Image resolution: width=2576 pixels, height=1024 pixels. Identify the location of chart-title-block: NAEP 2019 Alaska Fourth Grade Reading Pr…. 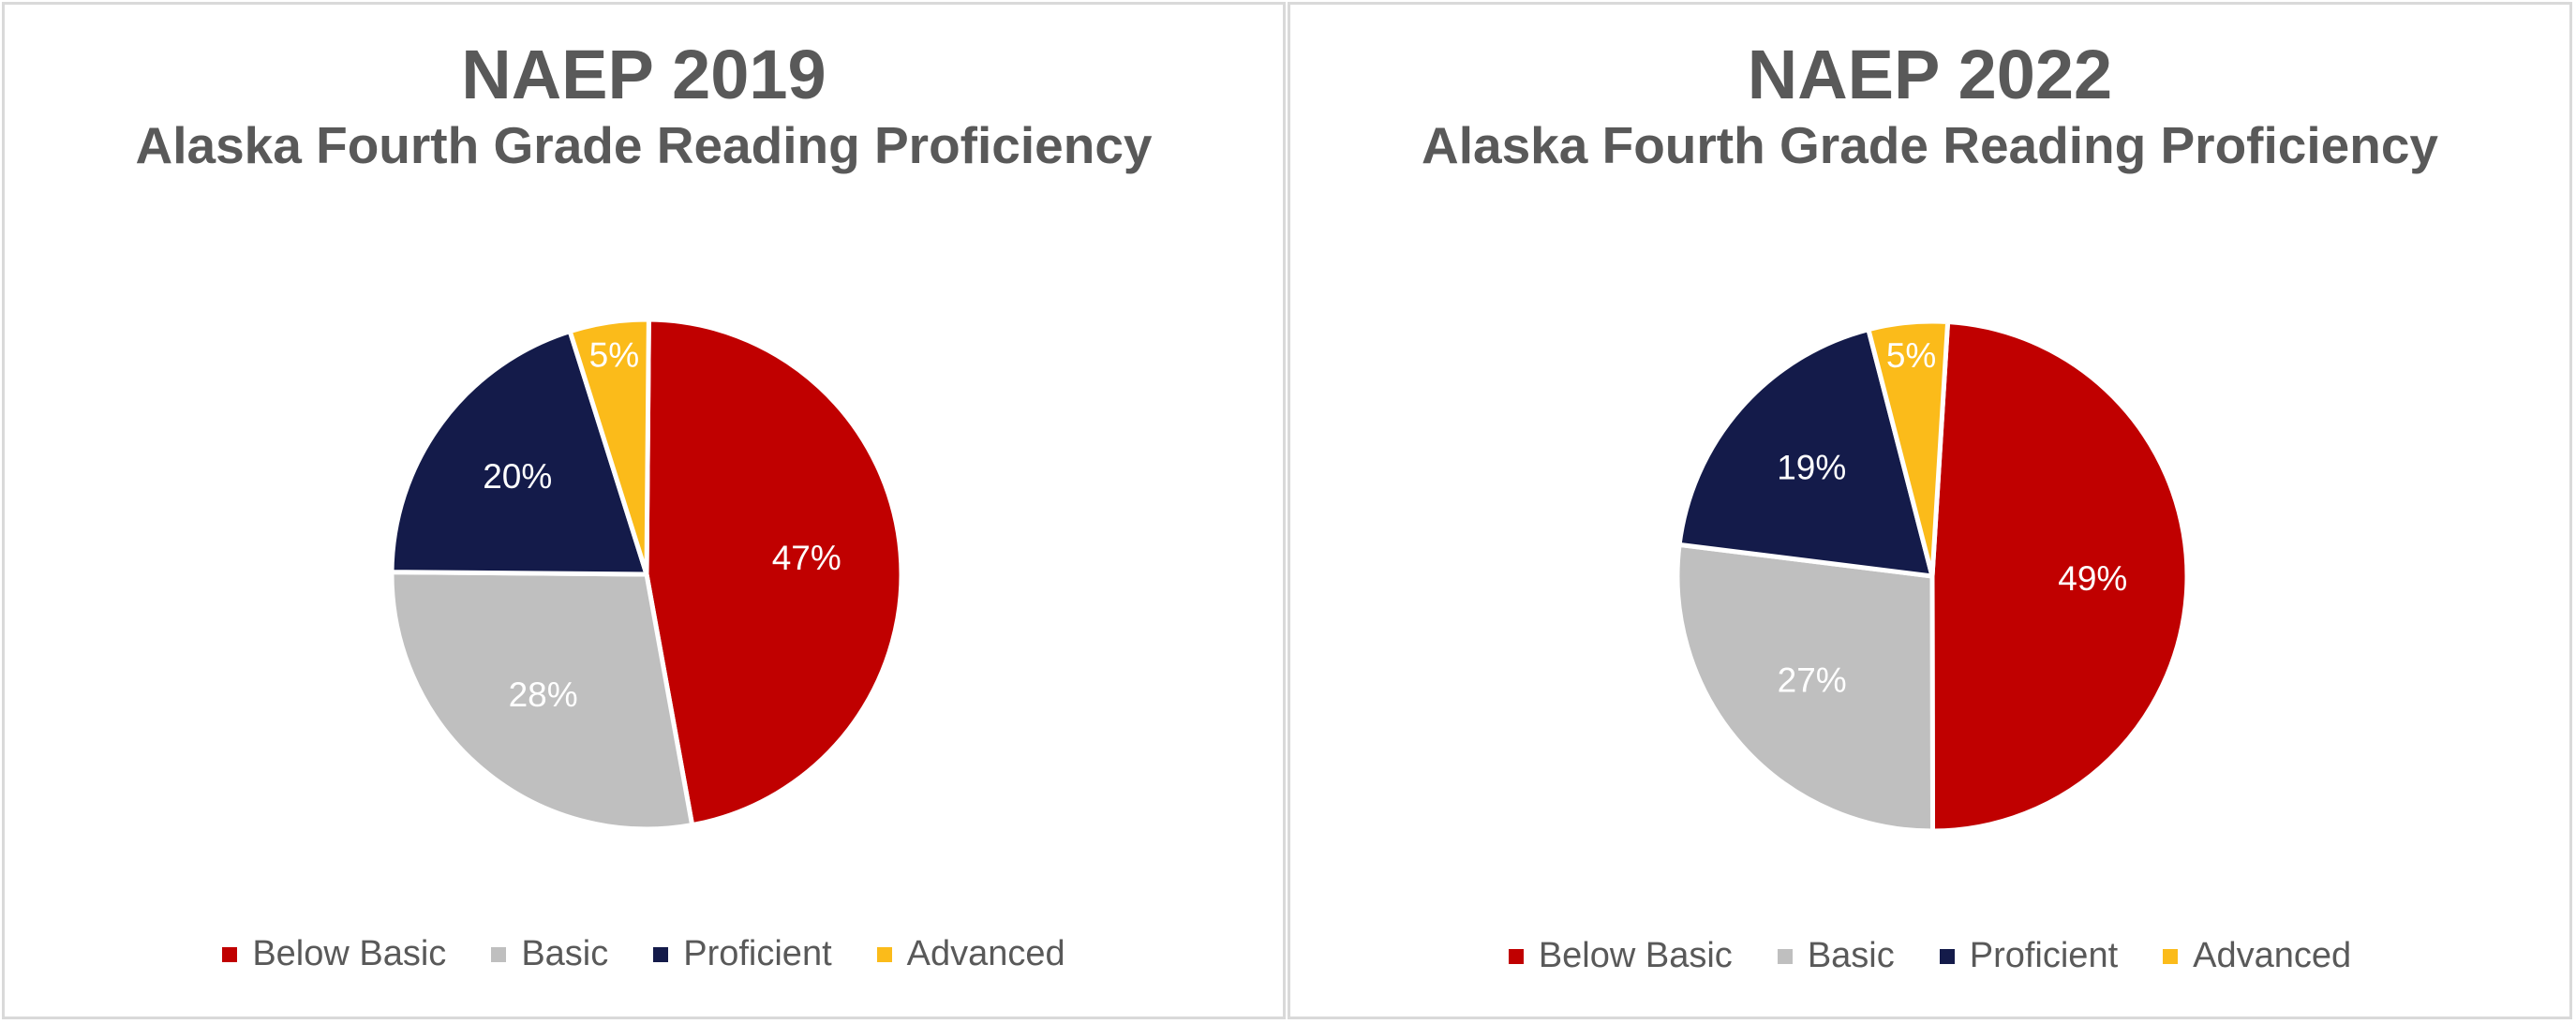
(644, 103).